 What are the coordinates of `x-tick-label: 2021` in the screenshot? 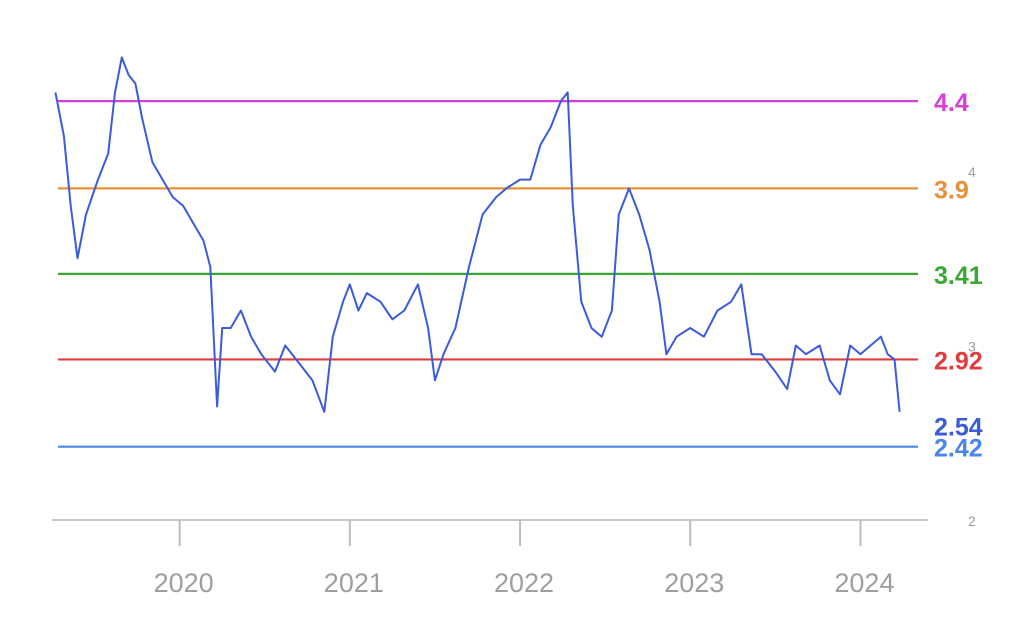 It's located at (354, 583).